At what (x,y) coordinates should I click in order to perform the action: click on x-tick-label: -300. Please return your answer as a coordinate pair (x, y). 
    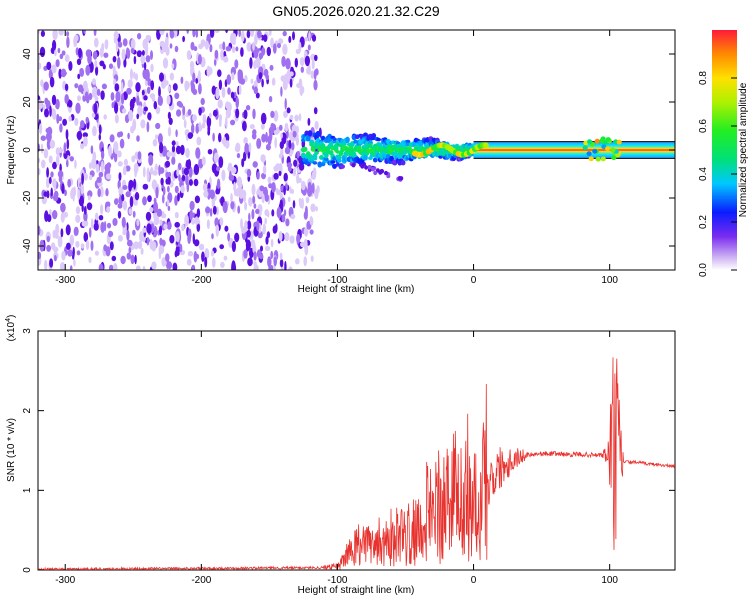
    Looking at the image, I should click on (65, 280).